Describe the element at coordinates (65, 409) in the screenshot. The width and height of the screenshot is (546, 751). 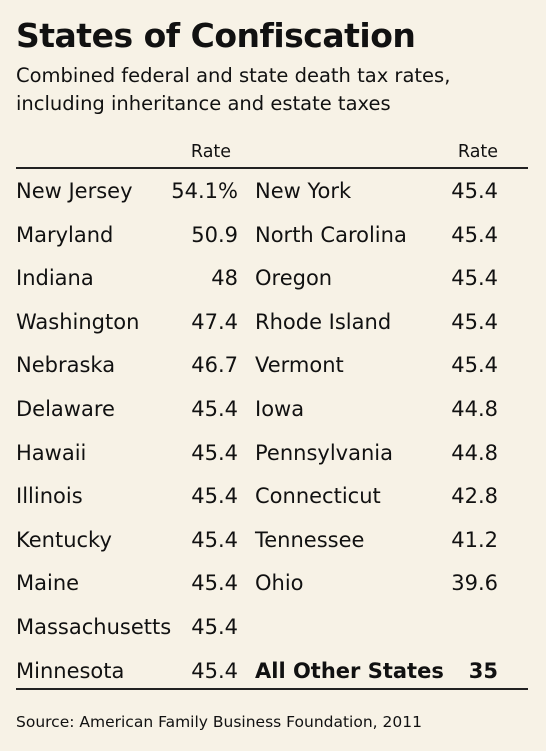
I see `state-name-left: Delaware` at that location.